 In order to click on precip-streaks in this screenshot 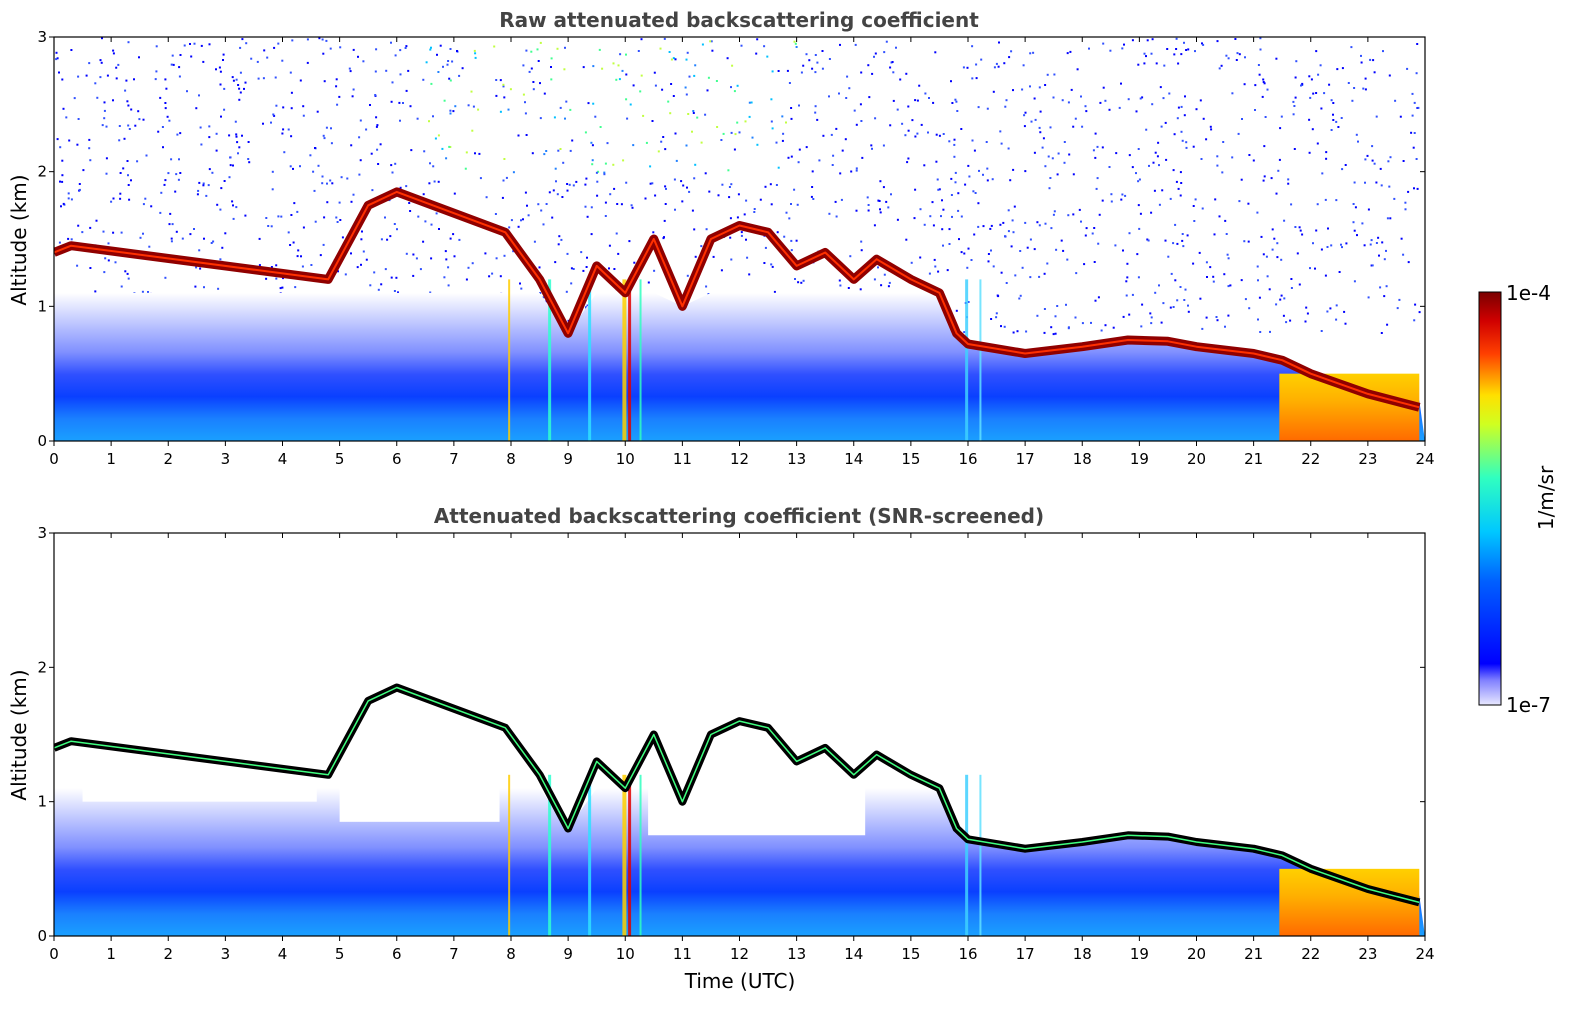, I will do `click(745, 855)`.